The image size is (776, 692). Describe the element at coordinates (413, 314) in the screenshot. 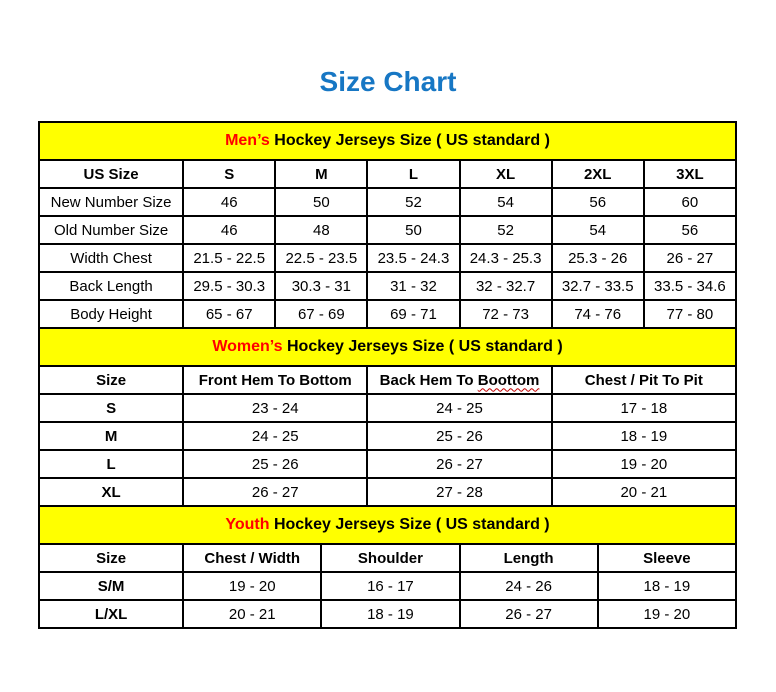

I see `data-cell: 69 - 71` at that location.